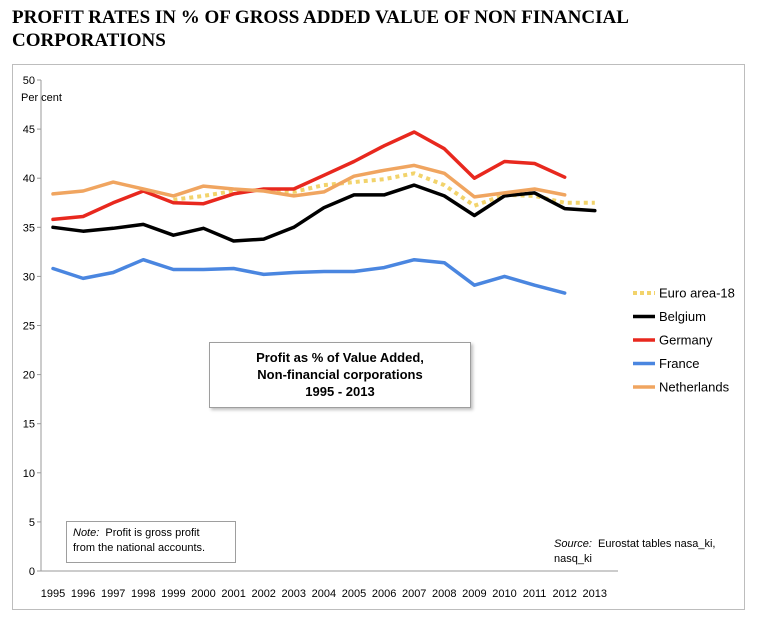  I want to click on source-text-line1: Eurostat tables nasa_ki,, so click(657, 544).